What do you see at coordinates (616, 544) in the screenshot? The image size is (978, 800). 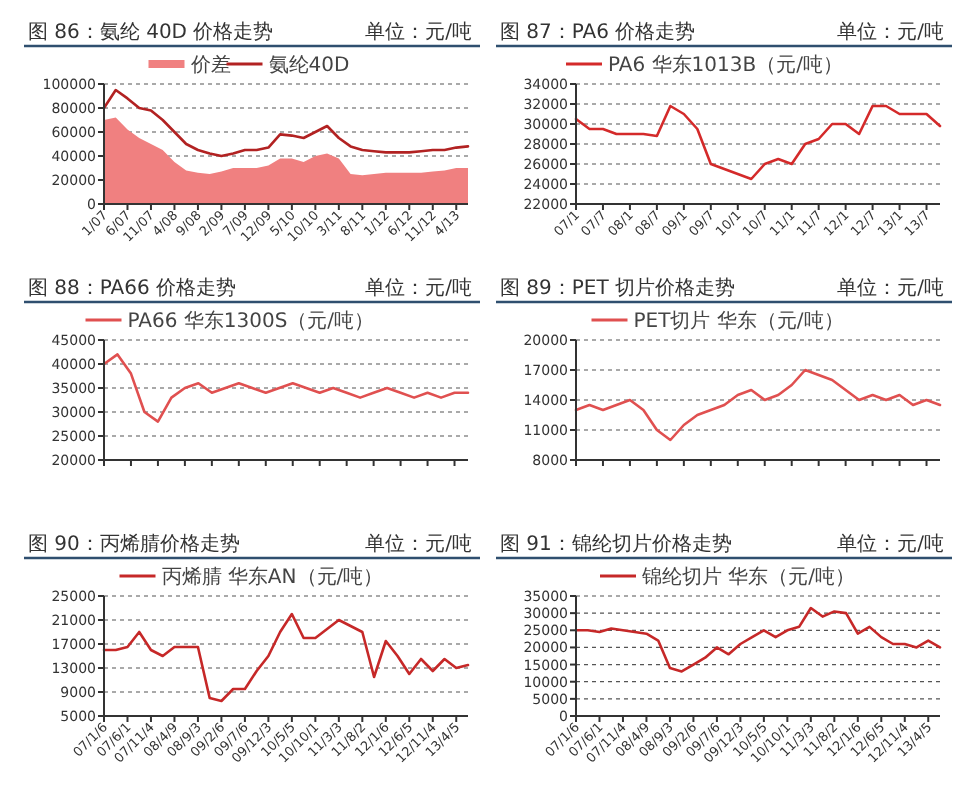 I see `chart-title: 图 91：锦纶切片价格走势` at bounding box center [616, 544].